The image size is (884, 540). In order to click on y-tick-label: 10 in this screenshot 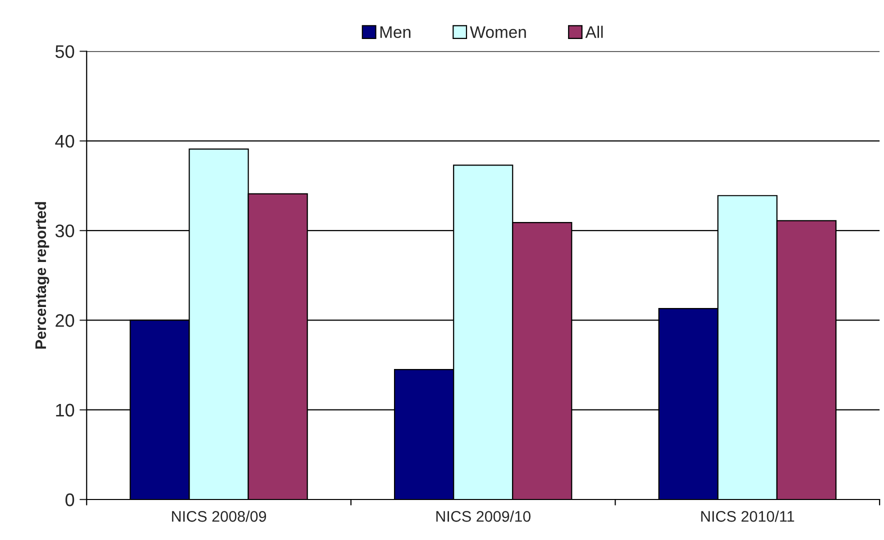, I will do `click(65, 410)`.